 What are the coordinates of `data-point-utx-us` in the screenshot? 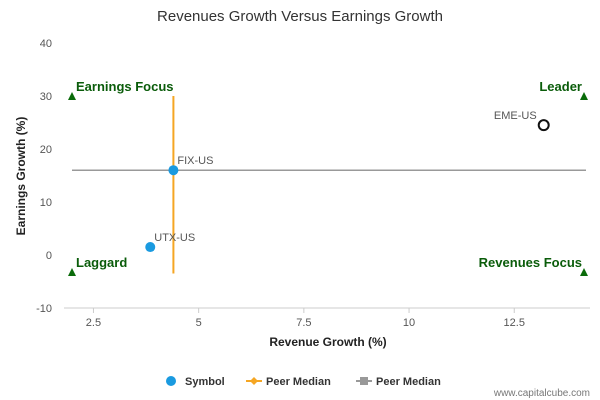 It's located at (150, 247).